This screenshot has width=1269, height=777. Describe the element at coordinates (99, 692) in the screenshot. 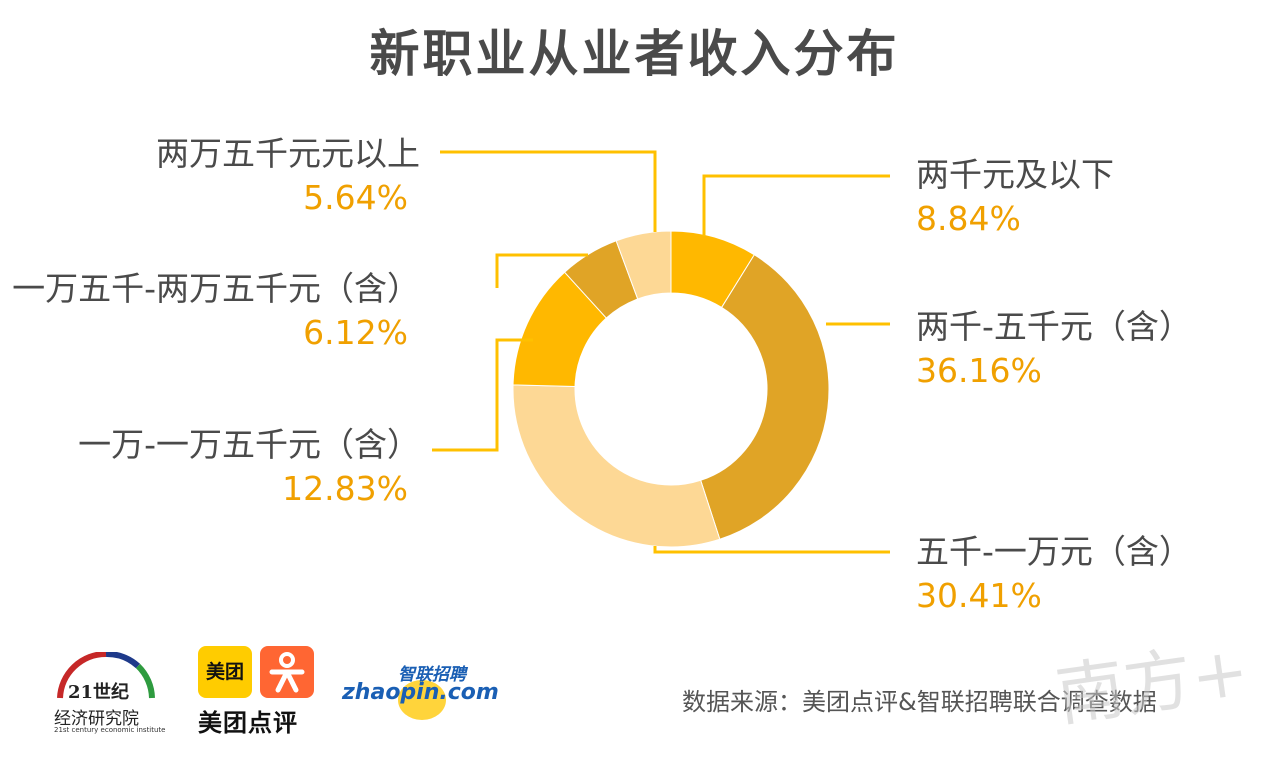

I see `logo-21-line1: 21世纪` at that location.